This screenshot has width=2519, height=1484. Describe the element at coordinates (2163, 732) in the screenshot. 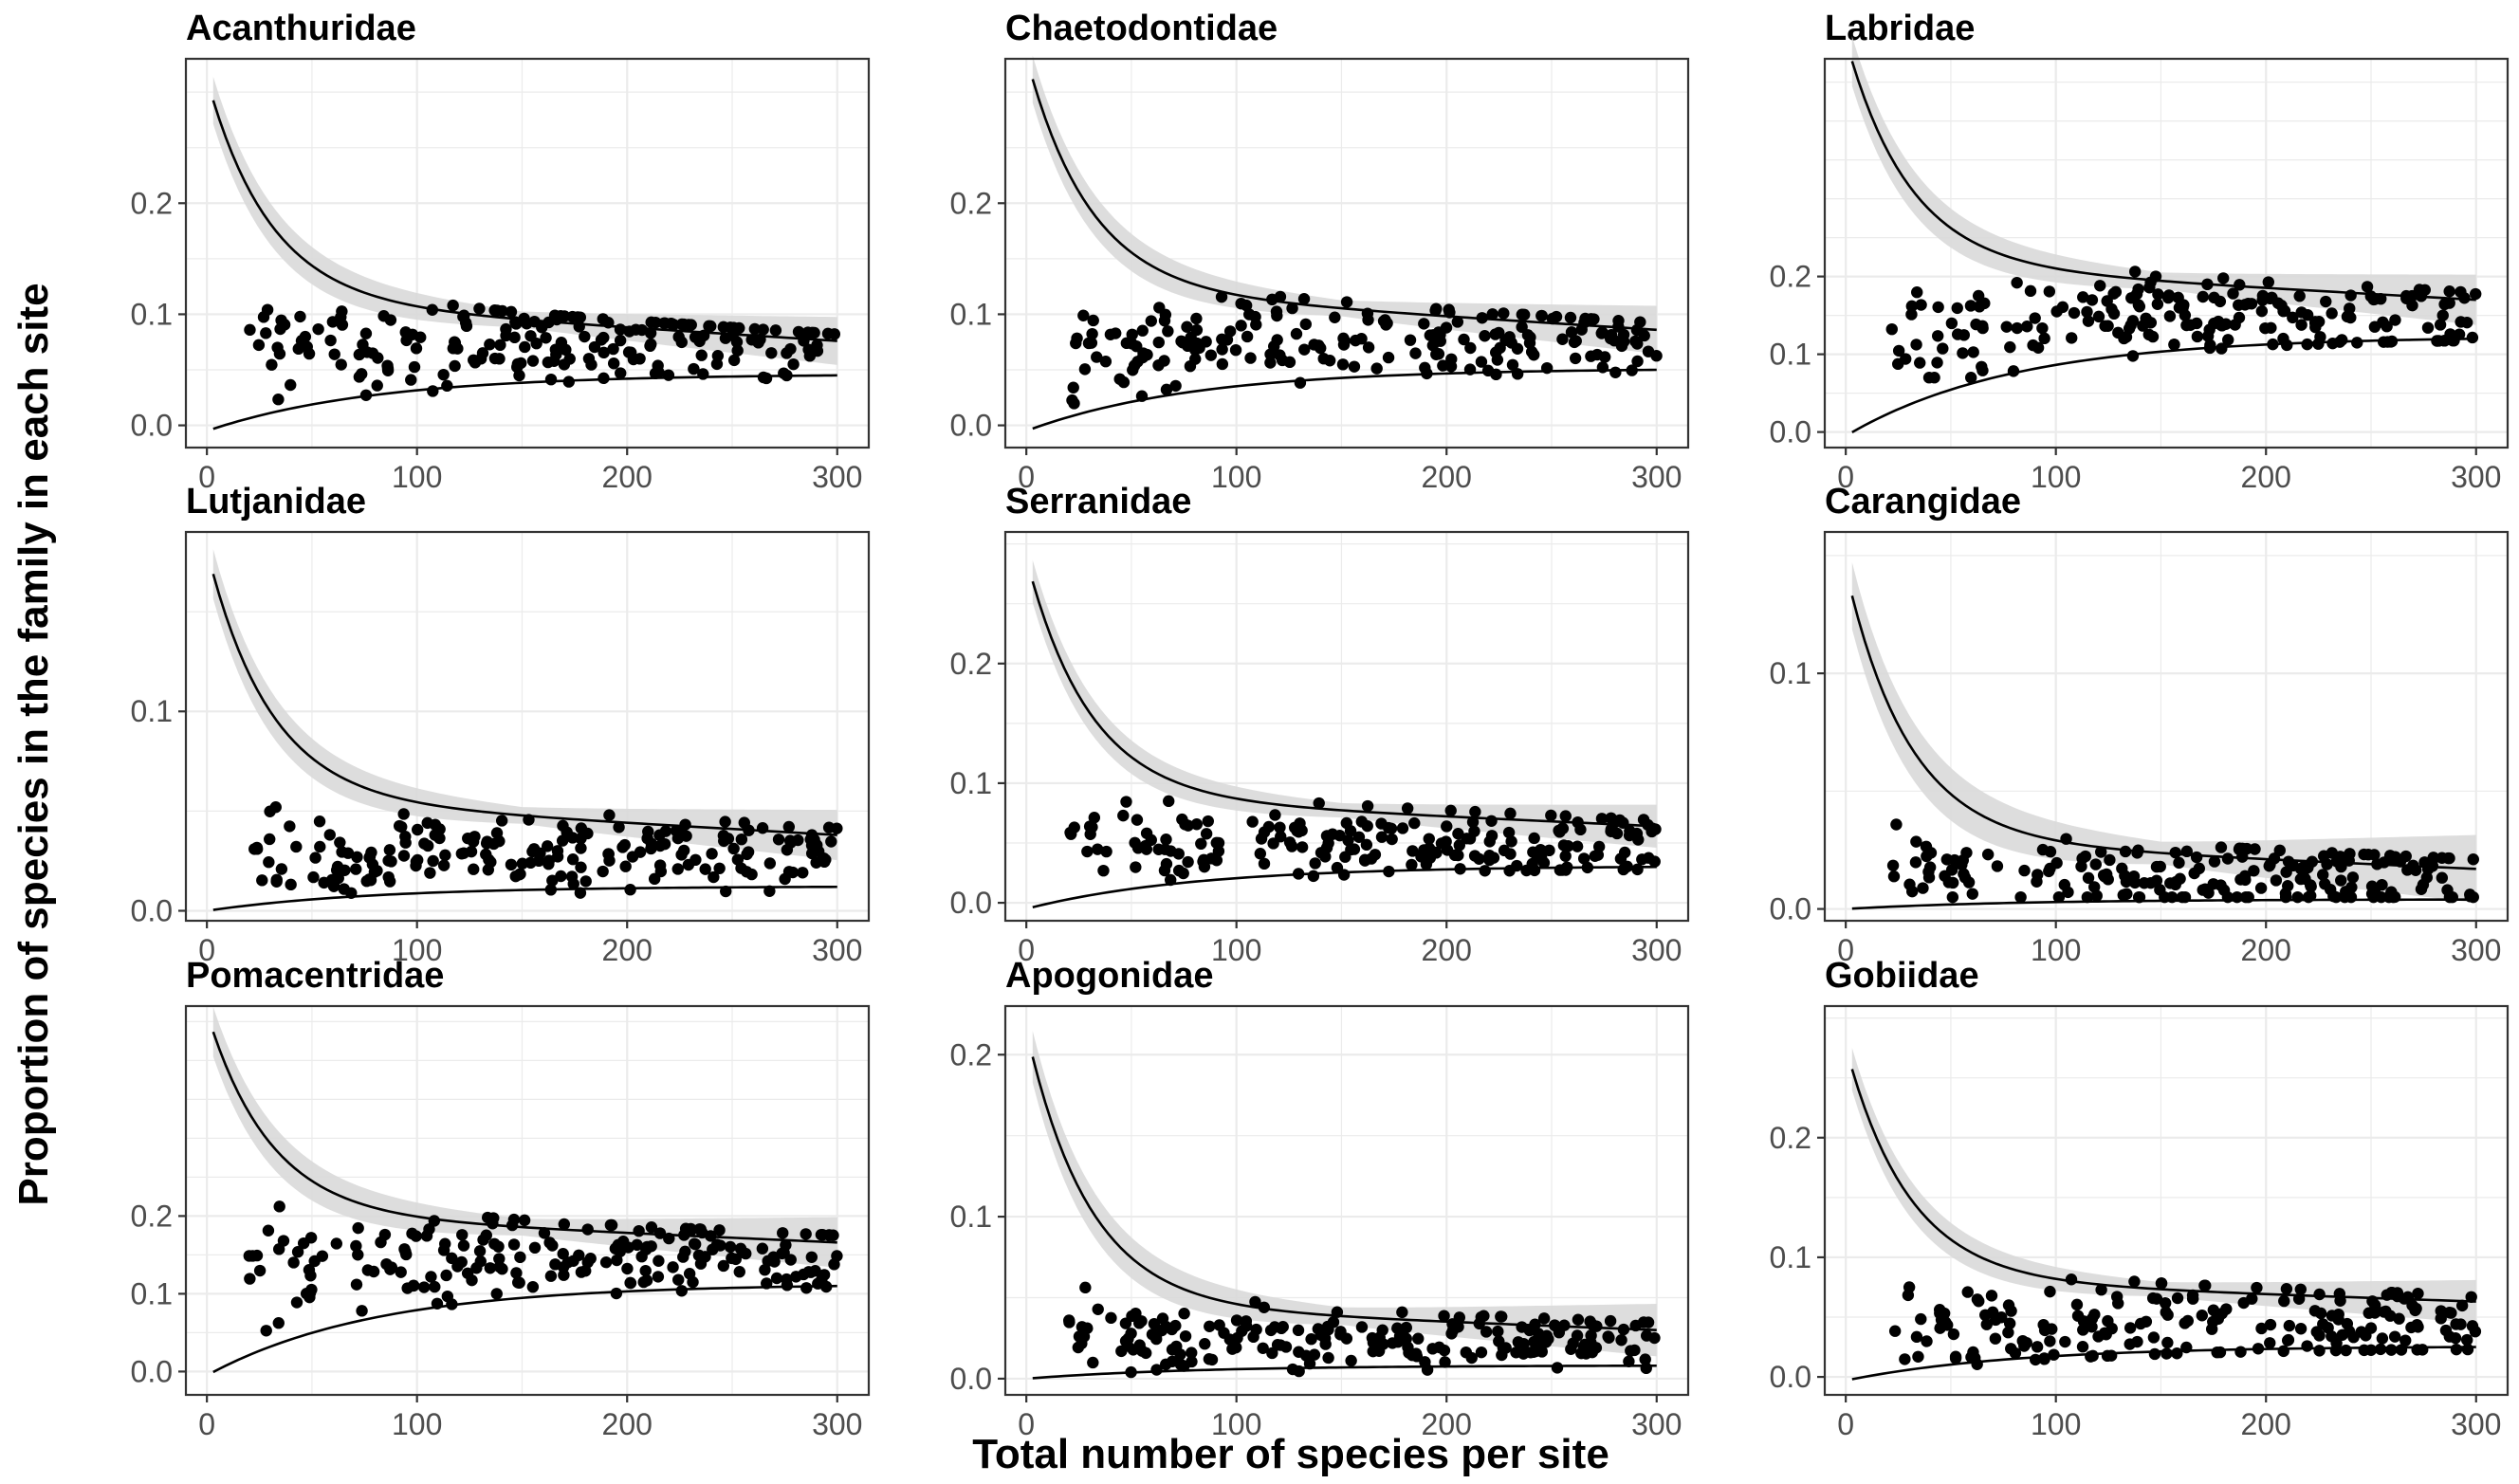

I see `upper-null-curve` at that location.